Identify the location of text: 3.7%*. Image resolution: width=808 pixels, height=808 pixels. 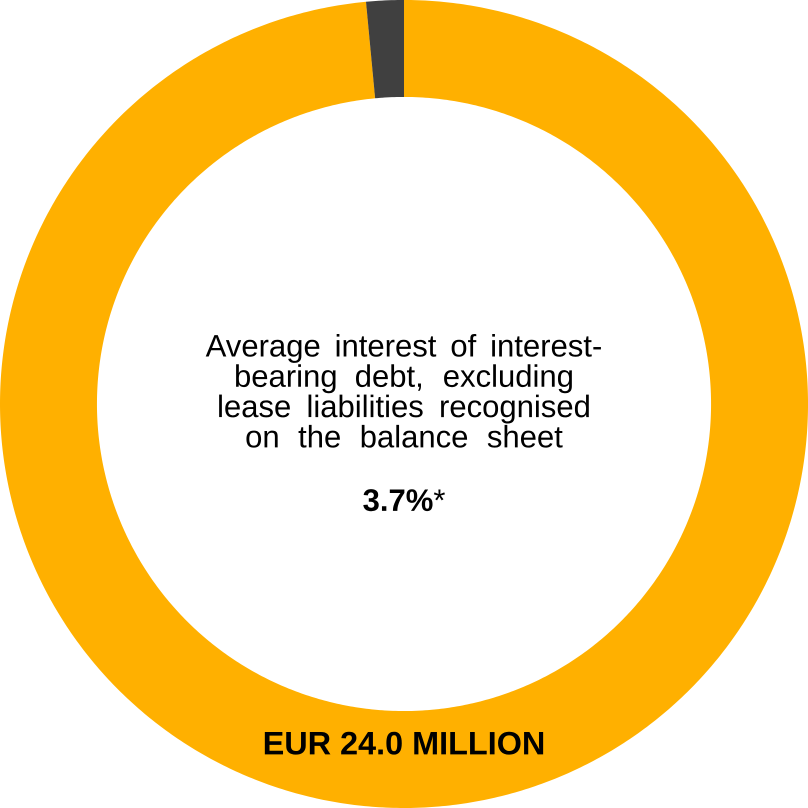
(404, 500).